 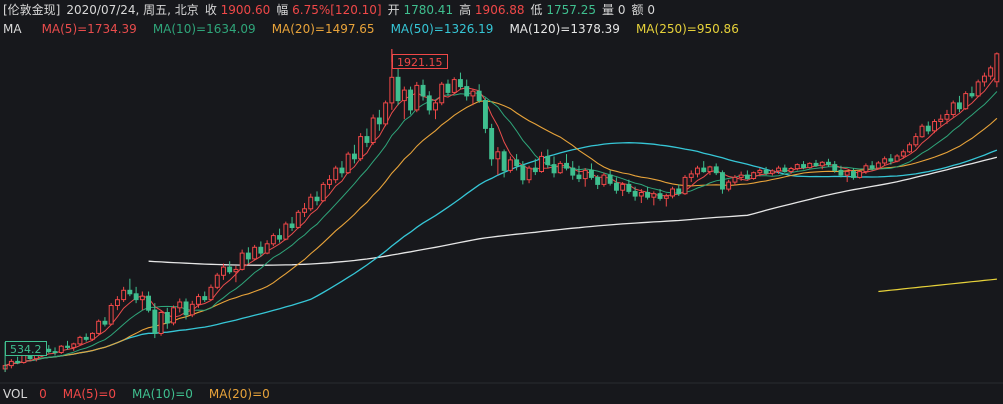 What do you see at coordinates (393, 10) in the screenshot?
I see `open-label: 开` at bounding box center [393, 10].